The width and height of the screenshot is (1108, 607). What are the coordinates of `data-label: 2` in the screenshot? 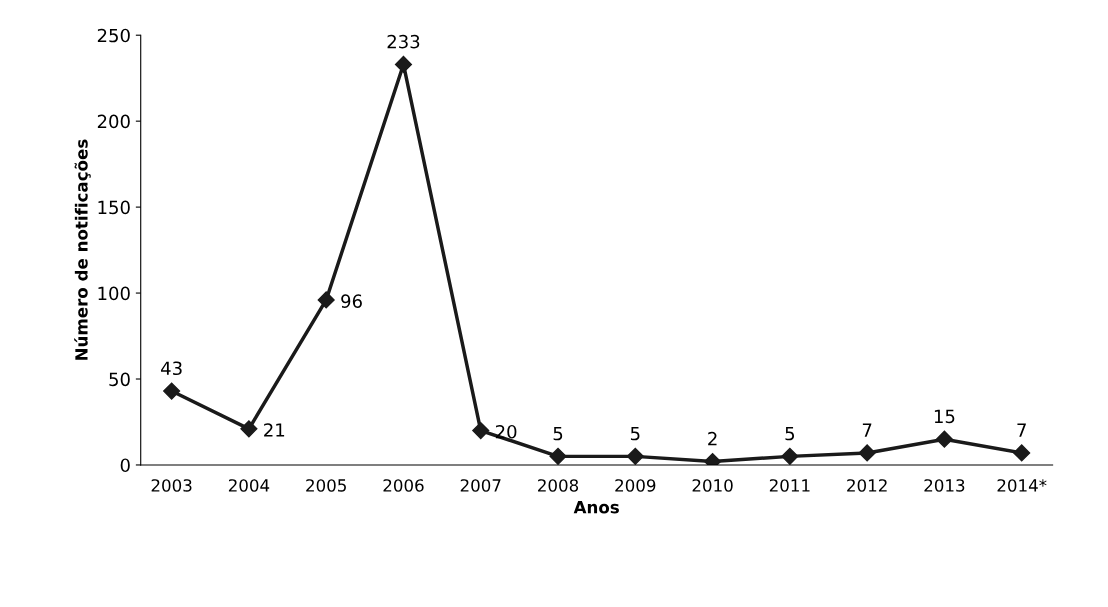 It's located at (712, 438).